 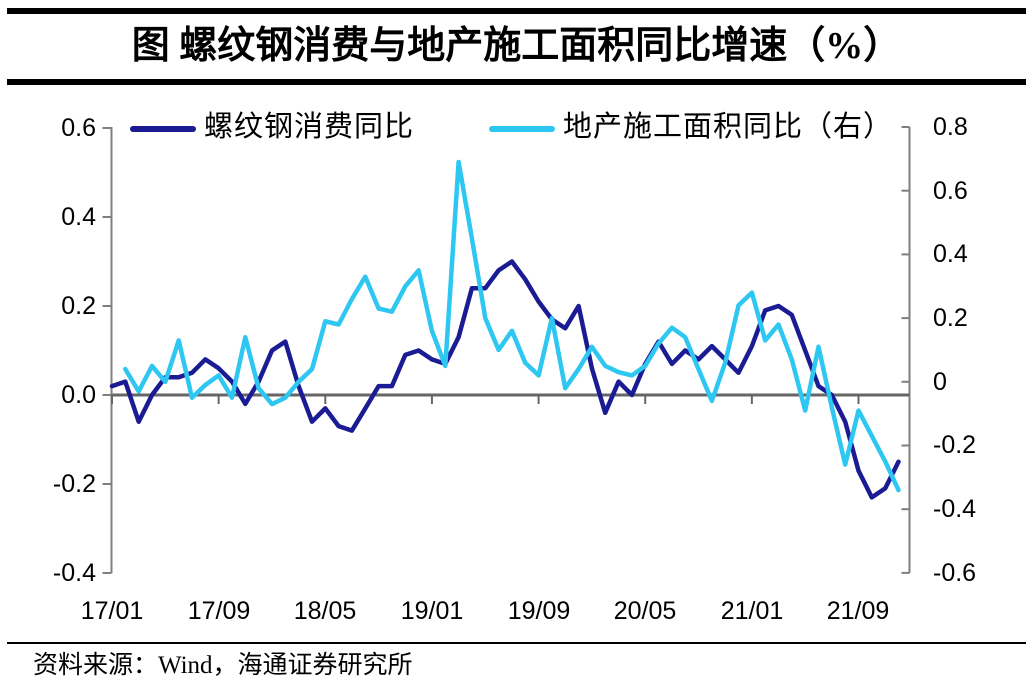 I want to click on left-axis-tick: -0.2, so click(x=74, y=484).